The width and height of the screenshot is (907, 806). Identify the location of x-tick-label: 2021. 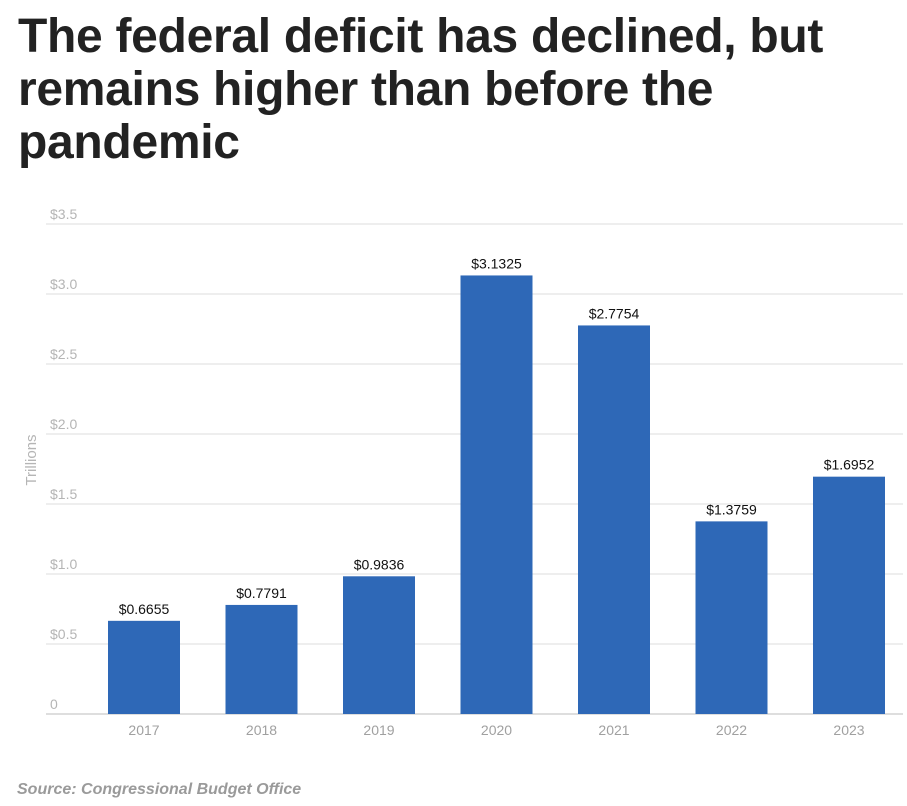
(613, 730).